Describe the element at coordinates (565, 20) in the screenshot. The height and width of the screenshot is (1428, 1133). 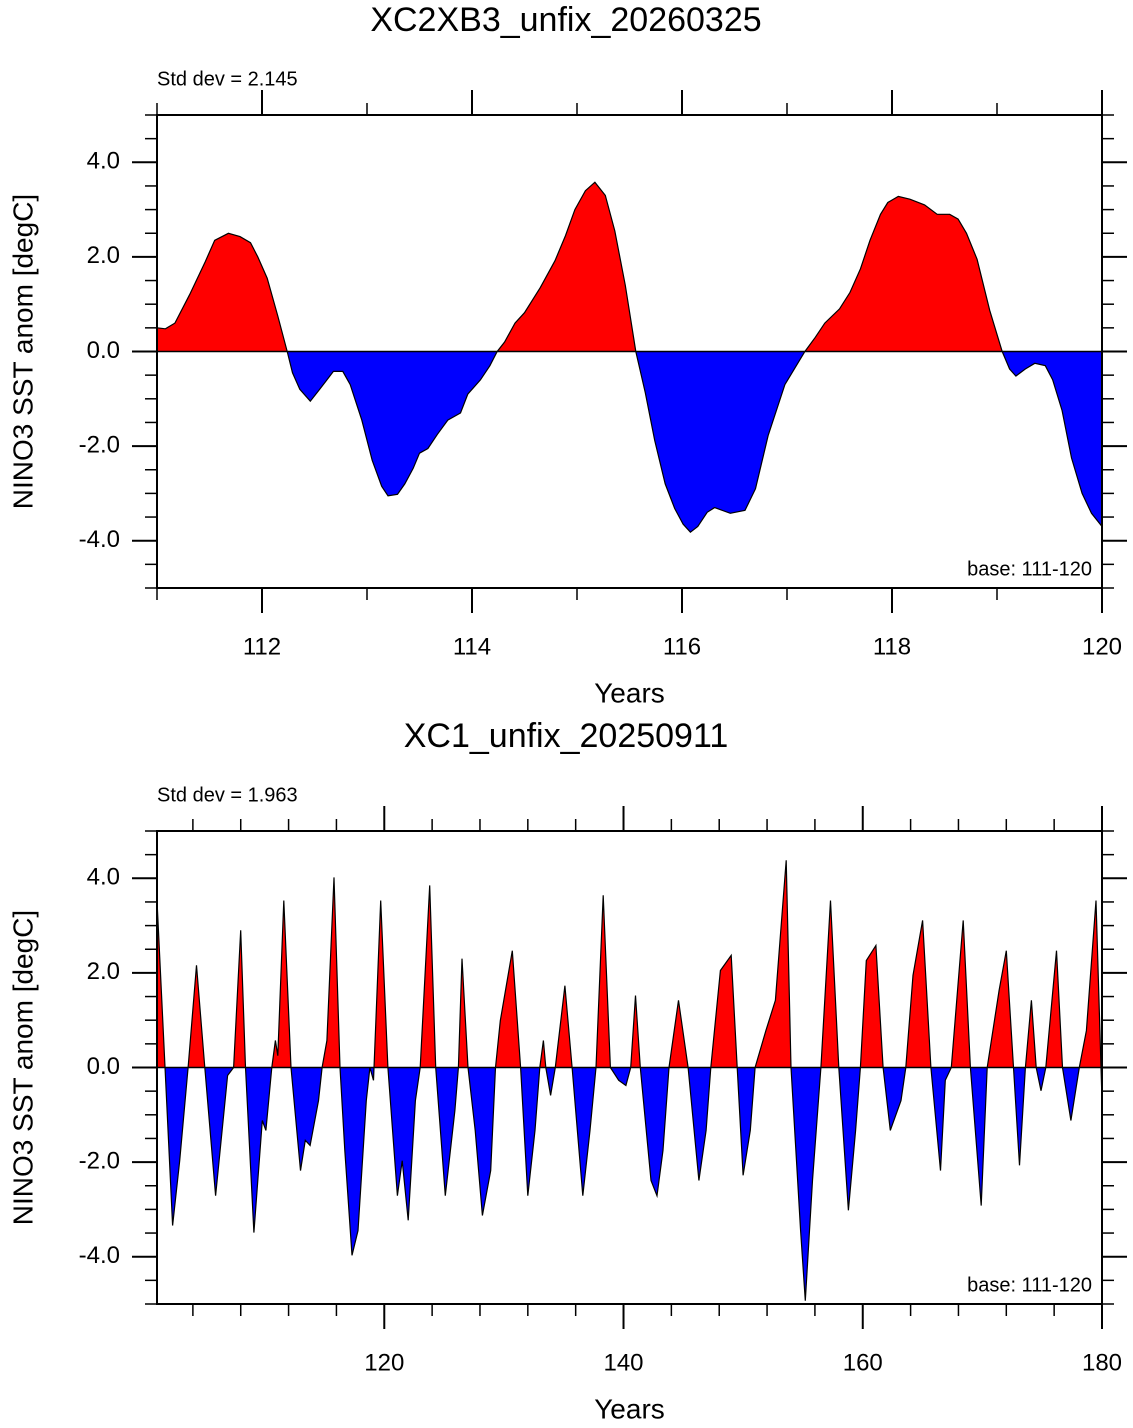
I see `chart-title: XC2XB3_unfix_20260325` at that location.